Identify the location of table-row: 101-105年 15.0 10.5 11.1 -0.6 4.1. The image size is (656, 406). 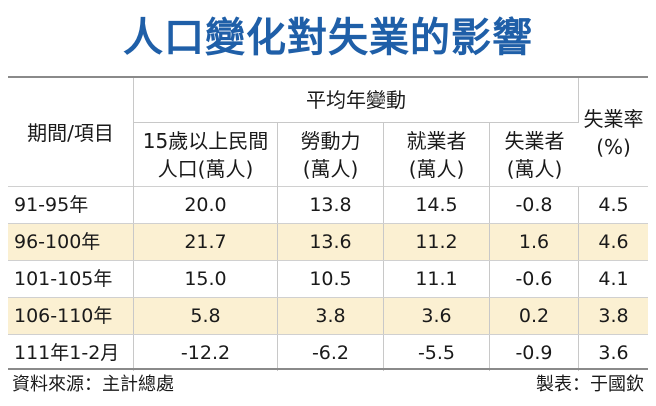
(328, 278).